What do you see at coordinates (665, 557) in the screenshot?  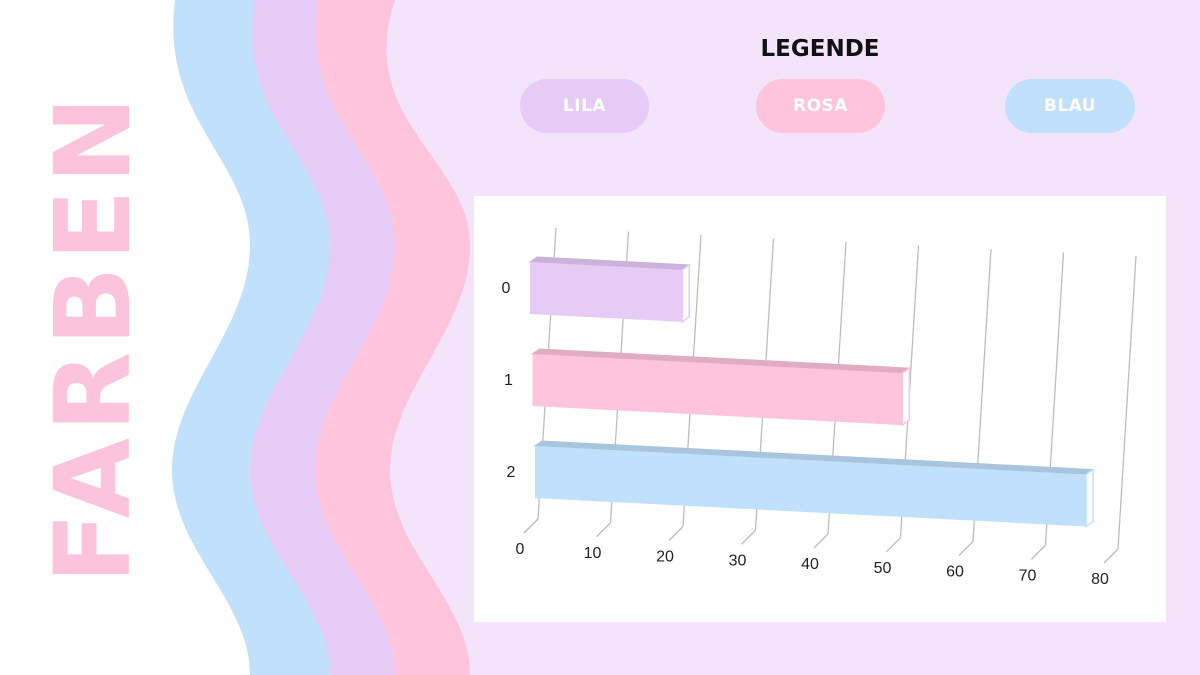 I see `x-tick-label: 20` at bounding box center [665, 557].